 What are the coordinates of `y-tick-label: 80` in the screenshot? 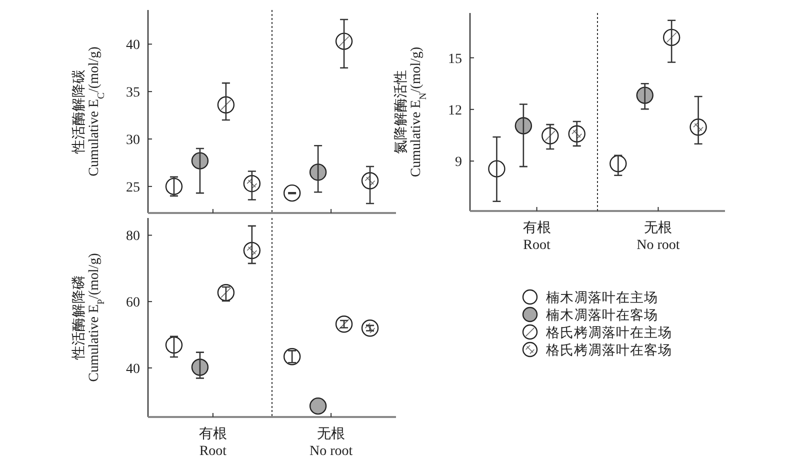 It's located at (133, 236).